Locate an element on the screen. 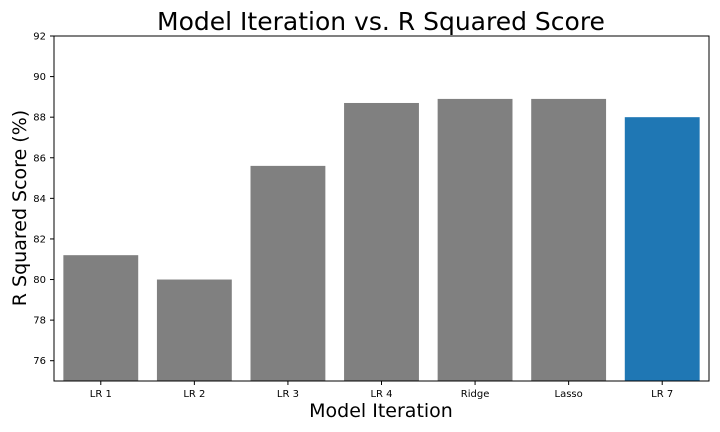  y-tick-label: 86 is located at coordinates (39, 158).